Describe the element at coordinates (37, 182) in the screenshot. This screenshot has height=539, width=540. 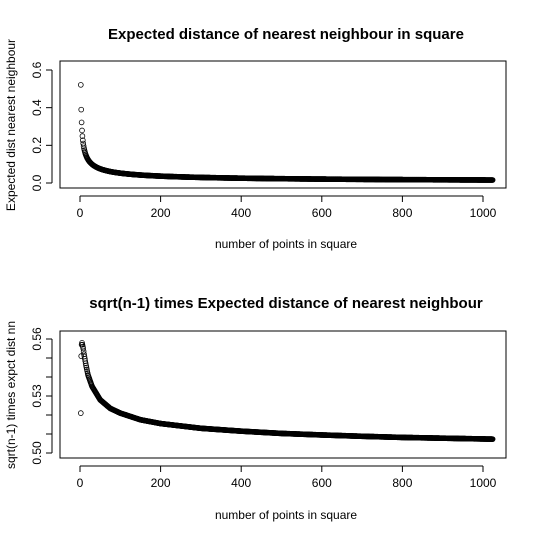
I see `y-tick-label: 0.0` at that location.